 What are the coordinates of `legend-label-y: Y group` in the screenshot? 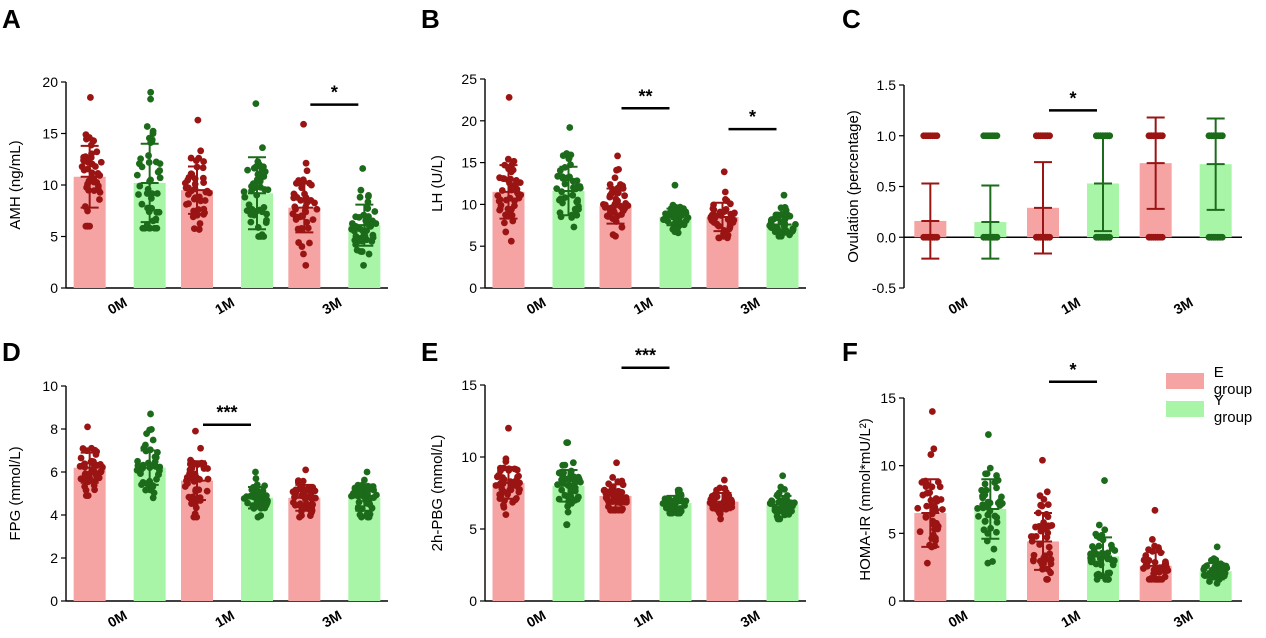 It's located at (1233, 409).